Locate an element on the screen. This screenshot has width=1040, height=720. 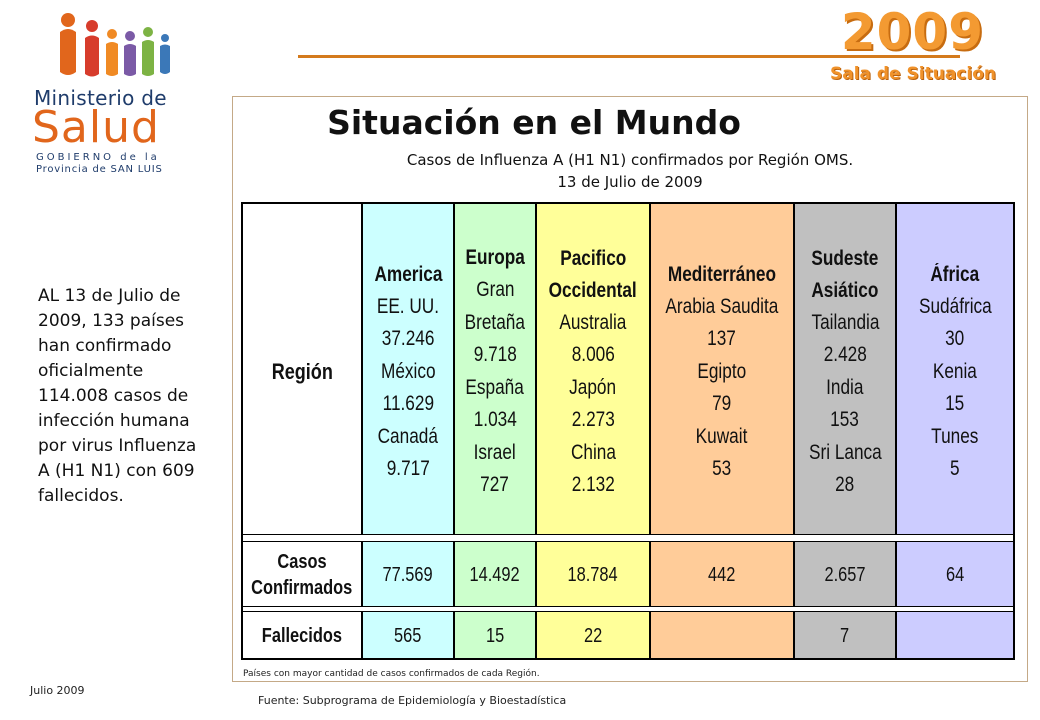
region-country-line: 37.246 is located at coordinates (408, 338).